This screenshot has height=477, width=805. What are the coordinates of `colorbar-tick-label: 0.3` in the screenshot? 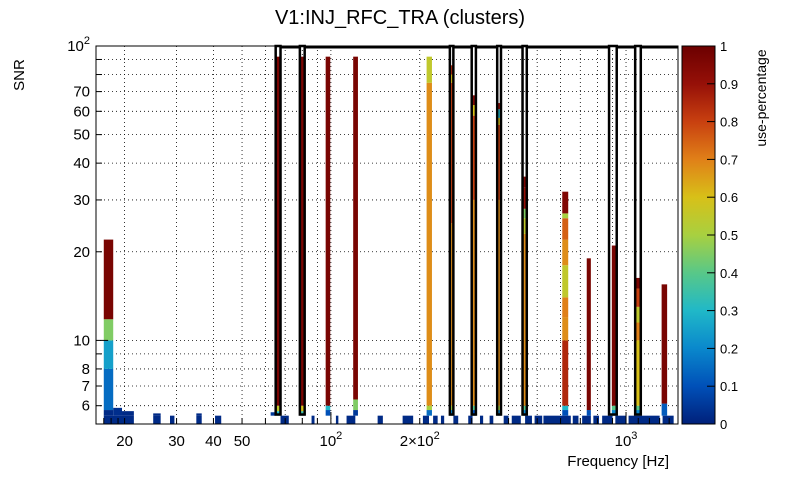 It's located at (729, 311).